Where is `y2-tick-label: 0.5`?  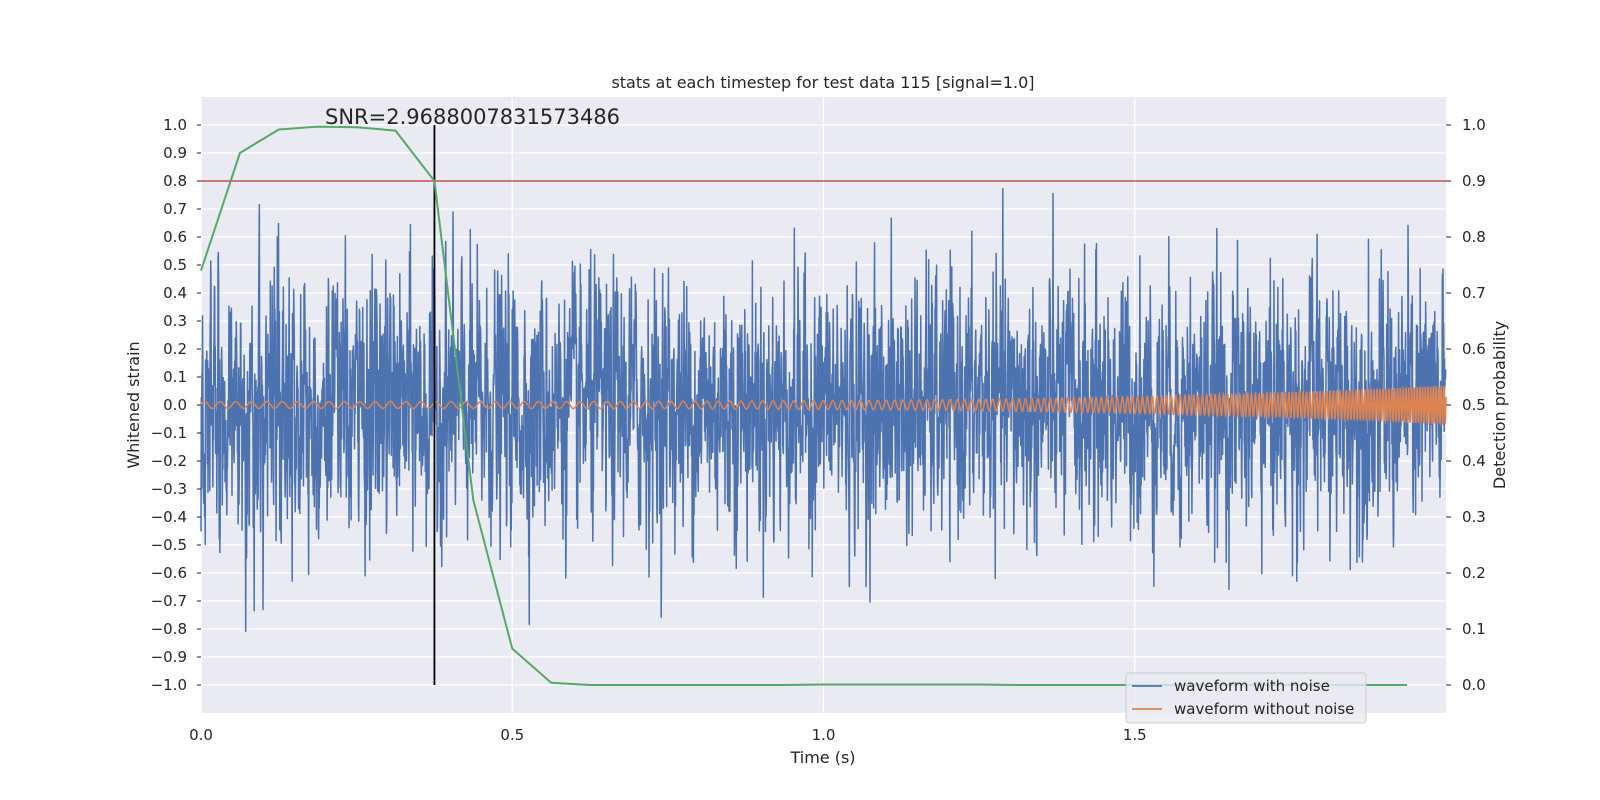 y2-tick-label: 0.5 is located at coordinates (1474, 405).